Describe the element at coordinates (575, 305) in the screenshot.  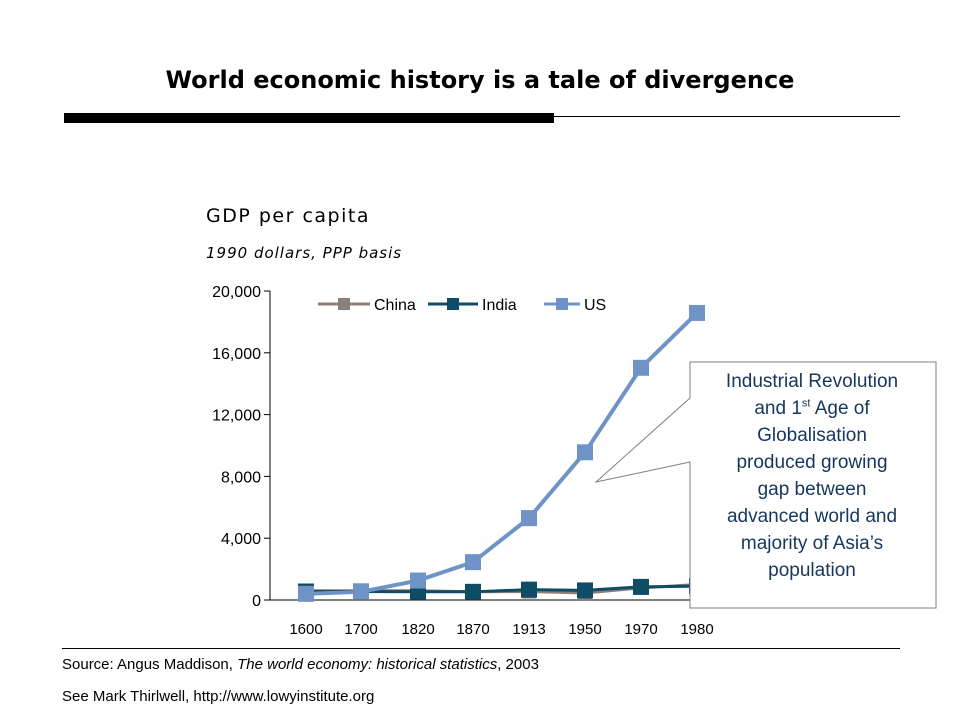
I see `legend-entry-us: US` at that location.